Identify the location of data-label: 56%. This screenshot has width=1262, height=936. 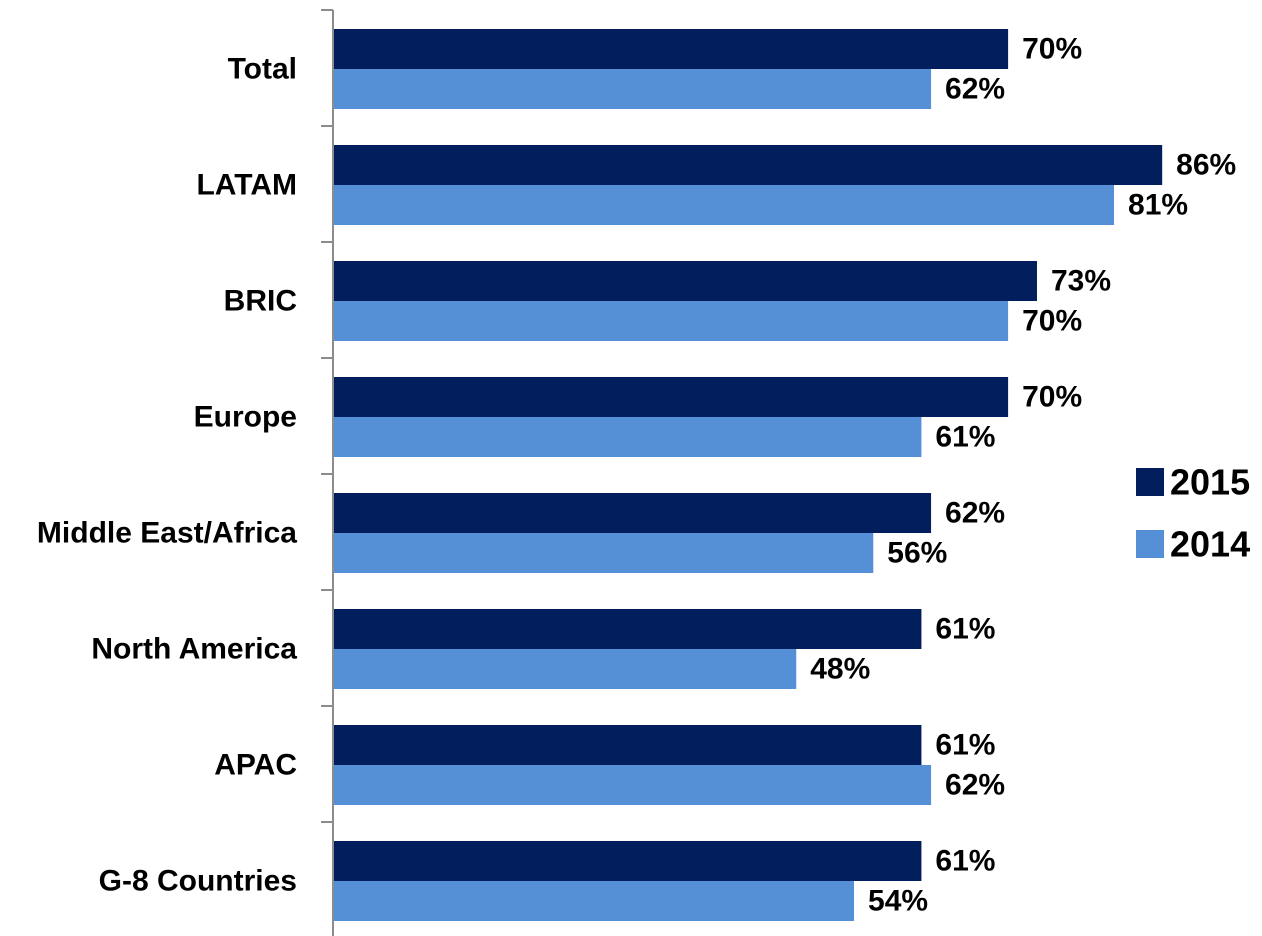
(917, 553).